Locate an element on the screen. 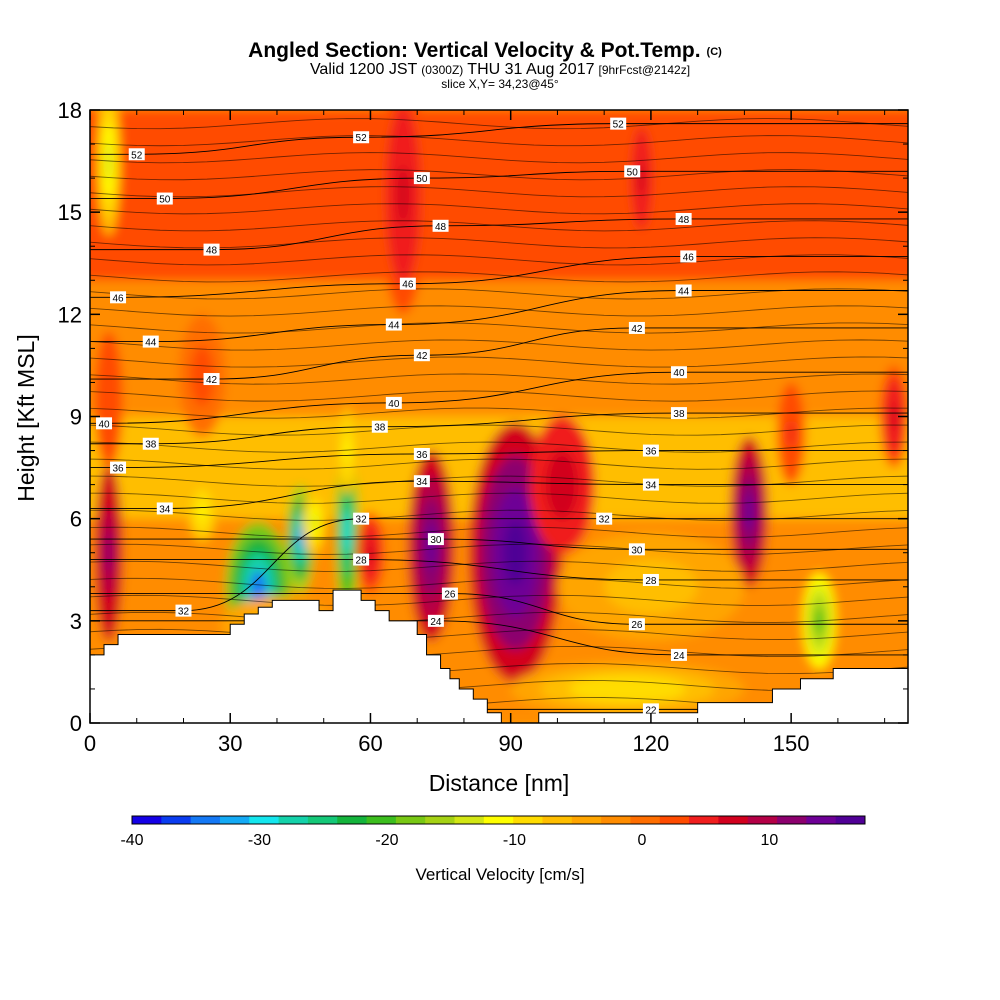  svg-text: 52 is located at coordinates (619, 125).